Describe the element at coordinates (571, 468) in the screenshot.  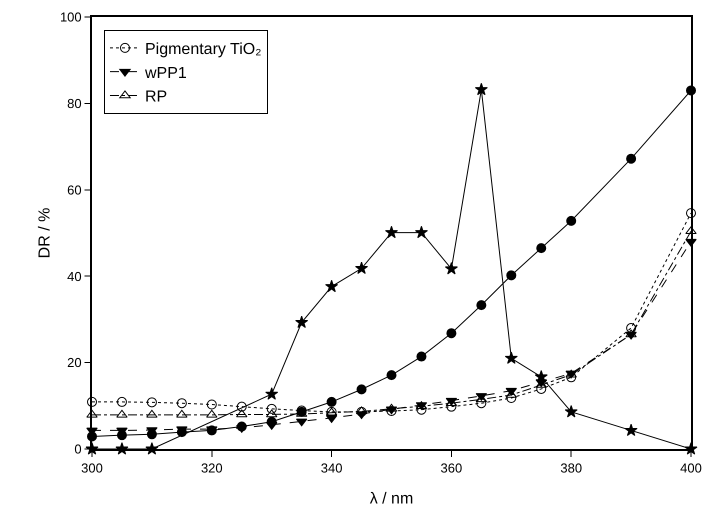
I see `x-tick-label: 380` at that location.